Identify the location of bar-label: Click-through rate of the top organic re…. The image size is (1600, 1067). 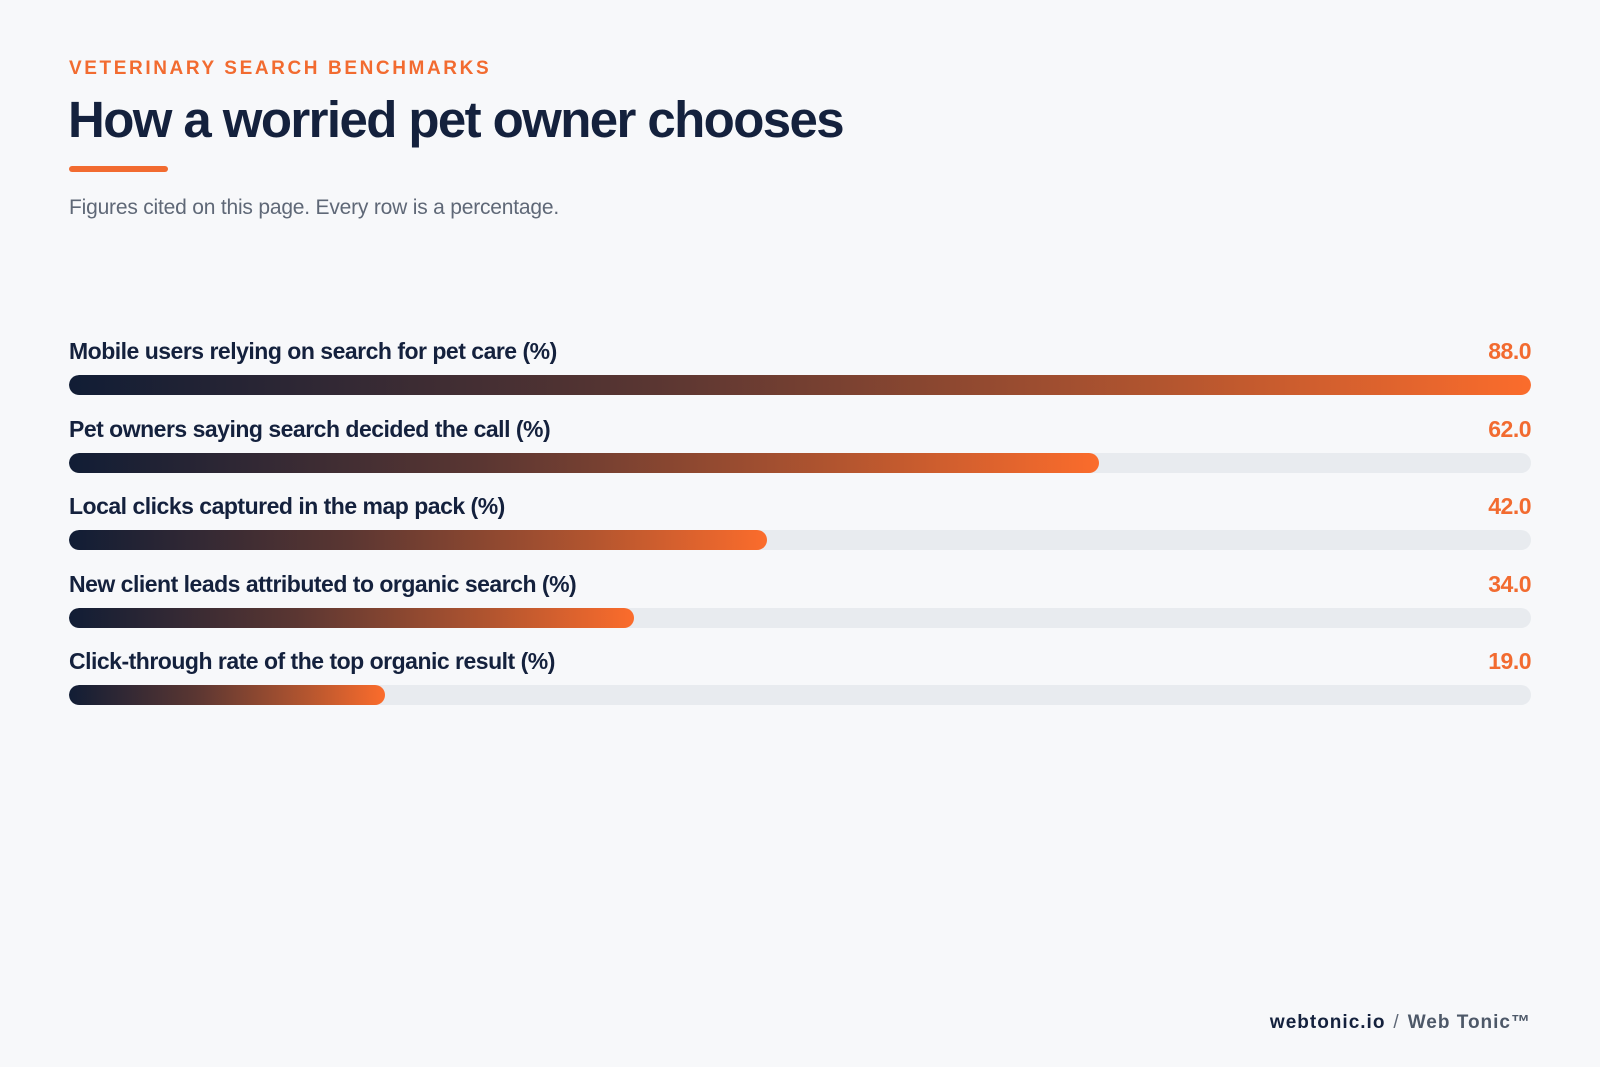
(312, 661).